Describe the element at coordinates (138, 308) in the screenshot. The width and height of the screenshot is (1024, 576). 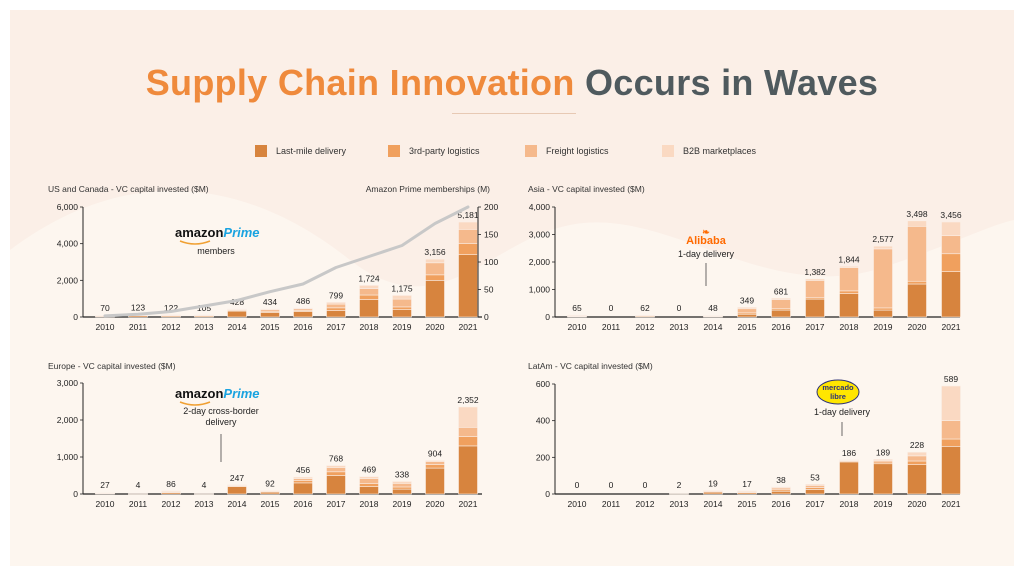
I see `data-label: 123` at that location.